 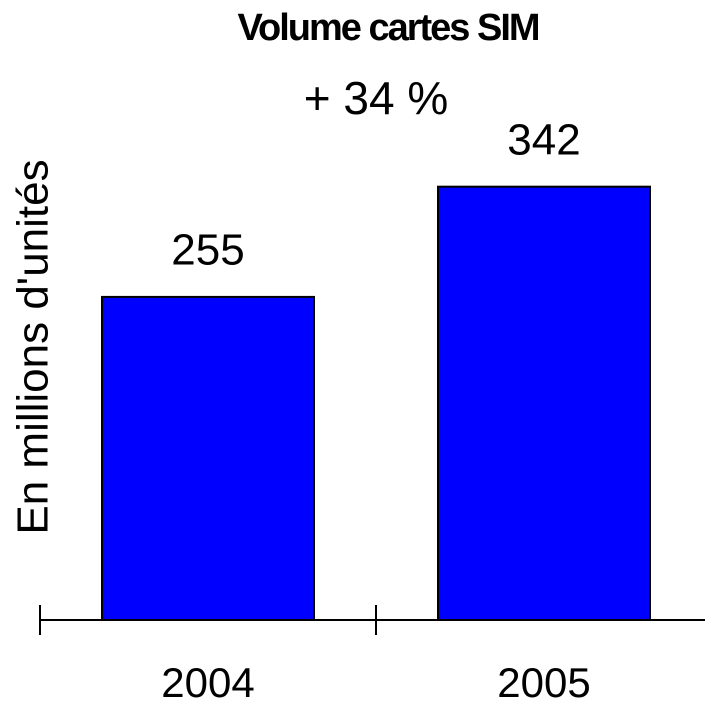 I want to click on chart-title: Volume cartes SIM, so click(x=387, y=28).